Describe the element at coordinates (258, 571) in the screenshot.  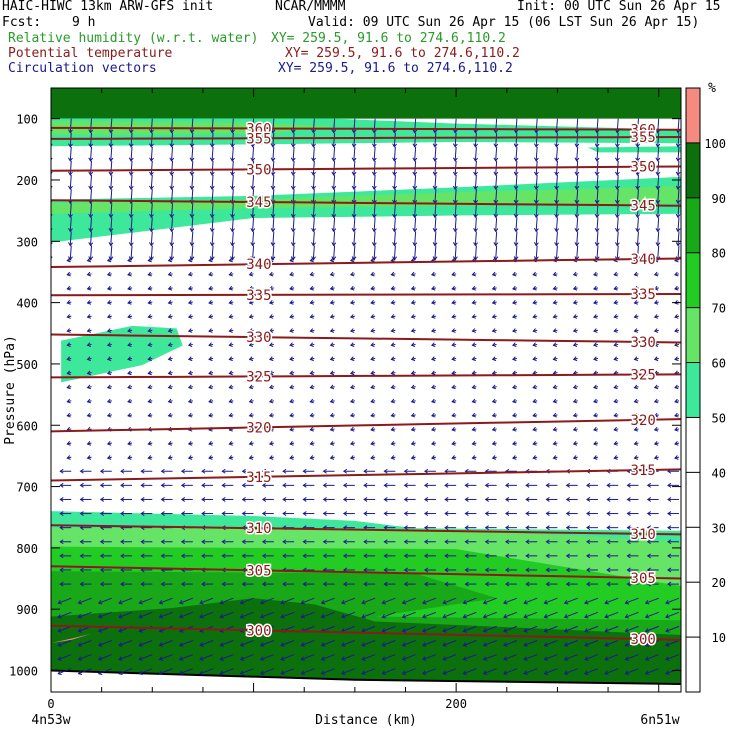
I see `theta-contour-label: 305` at that location.